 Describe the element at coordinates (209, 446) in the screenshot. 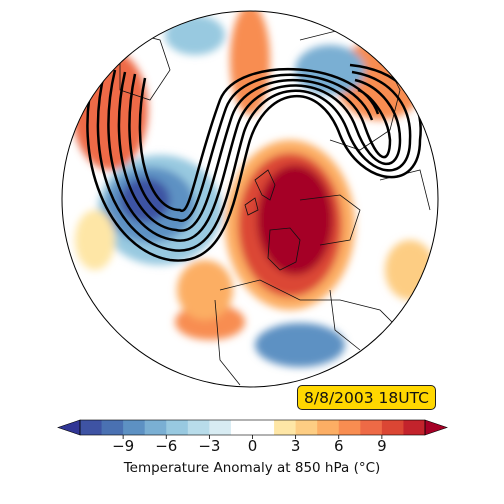

I see `colorbar-tick-label: −3` at that location.